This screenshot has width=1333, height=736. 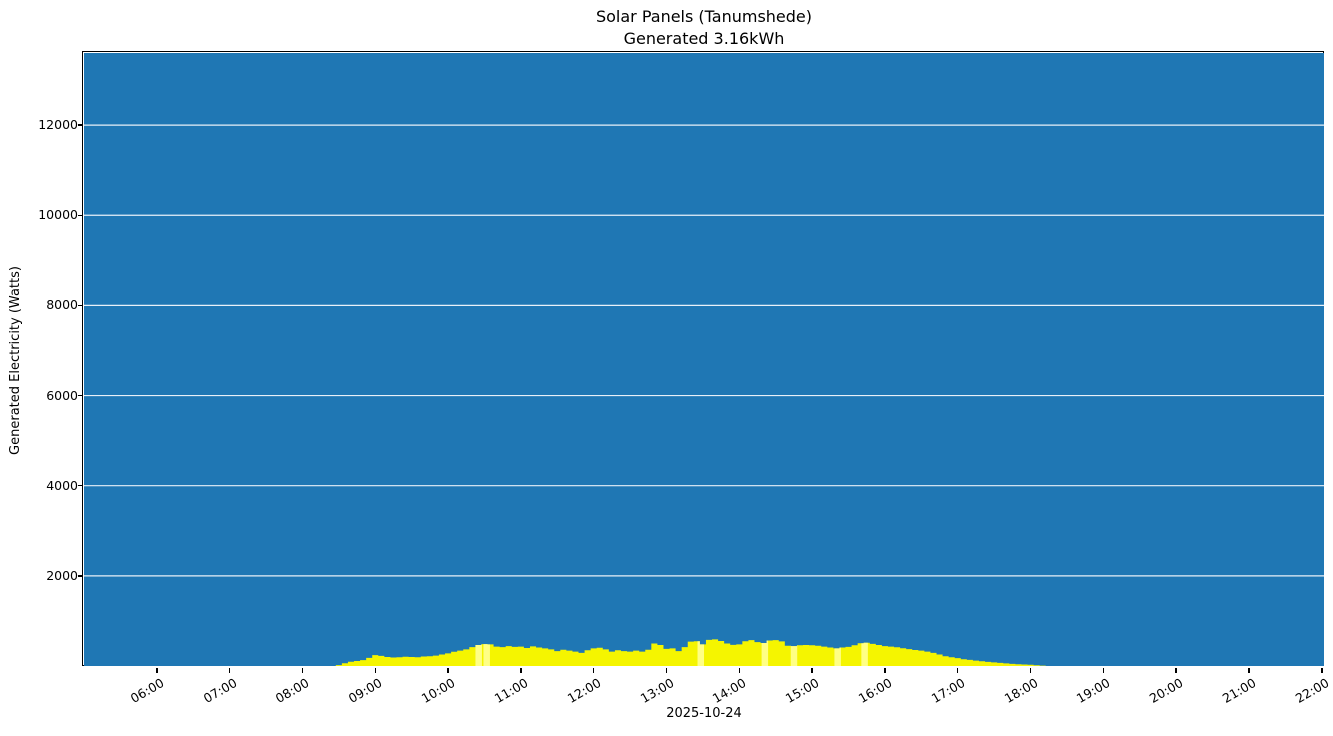 I want to click on y-tick-label: 12000, so click(x=58, y=125).